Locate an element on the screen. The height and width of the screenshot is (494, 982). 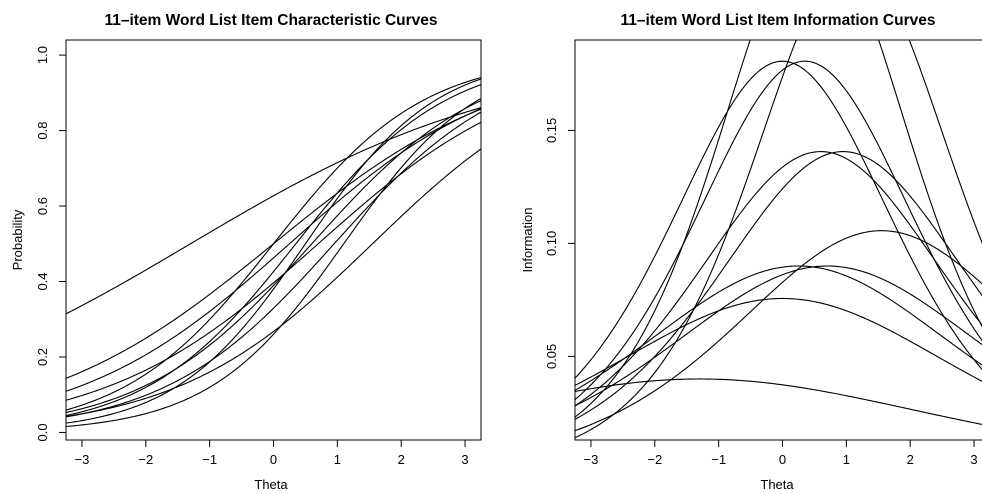
y-tick-label: 0.10 is located at coordinates (551, 243).